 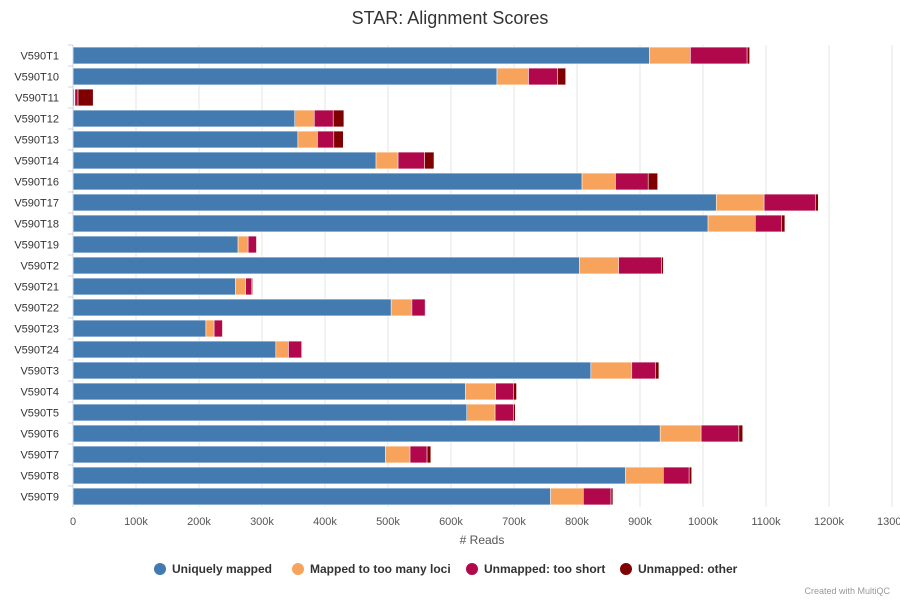 I want to click on legend-item: Unmapped: other, so click(x=679, y=569).